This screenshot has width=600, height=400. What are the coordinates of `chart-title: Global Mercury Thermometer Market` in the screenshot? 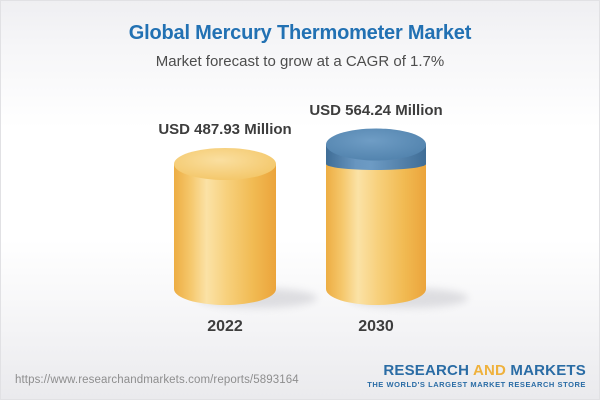 It's located at (300, 33).